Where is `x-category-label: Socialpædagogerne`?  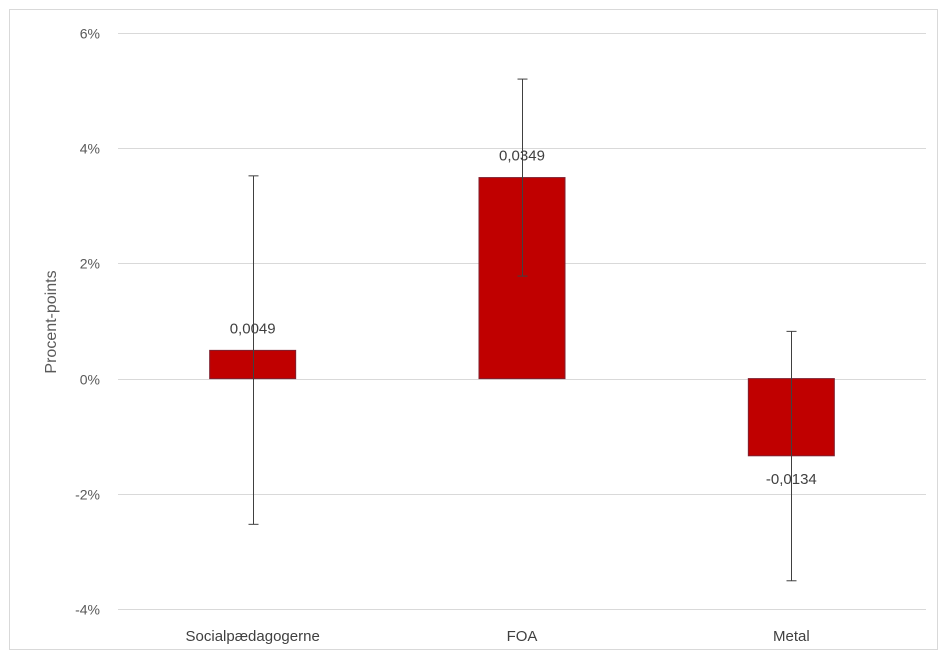
x-category-label: Socialpædagogerne is located at coordinates (253, 636).